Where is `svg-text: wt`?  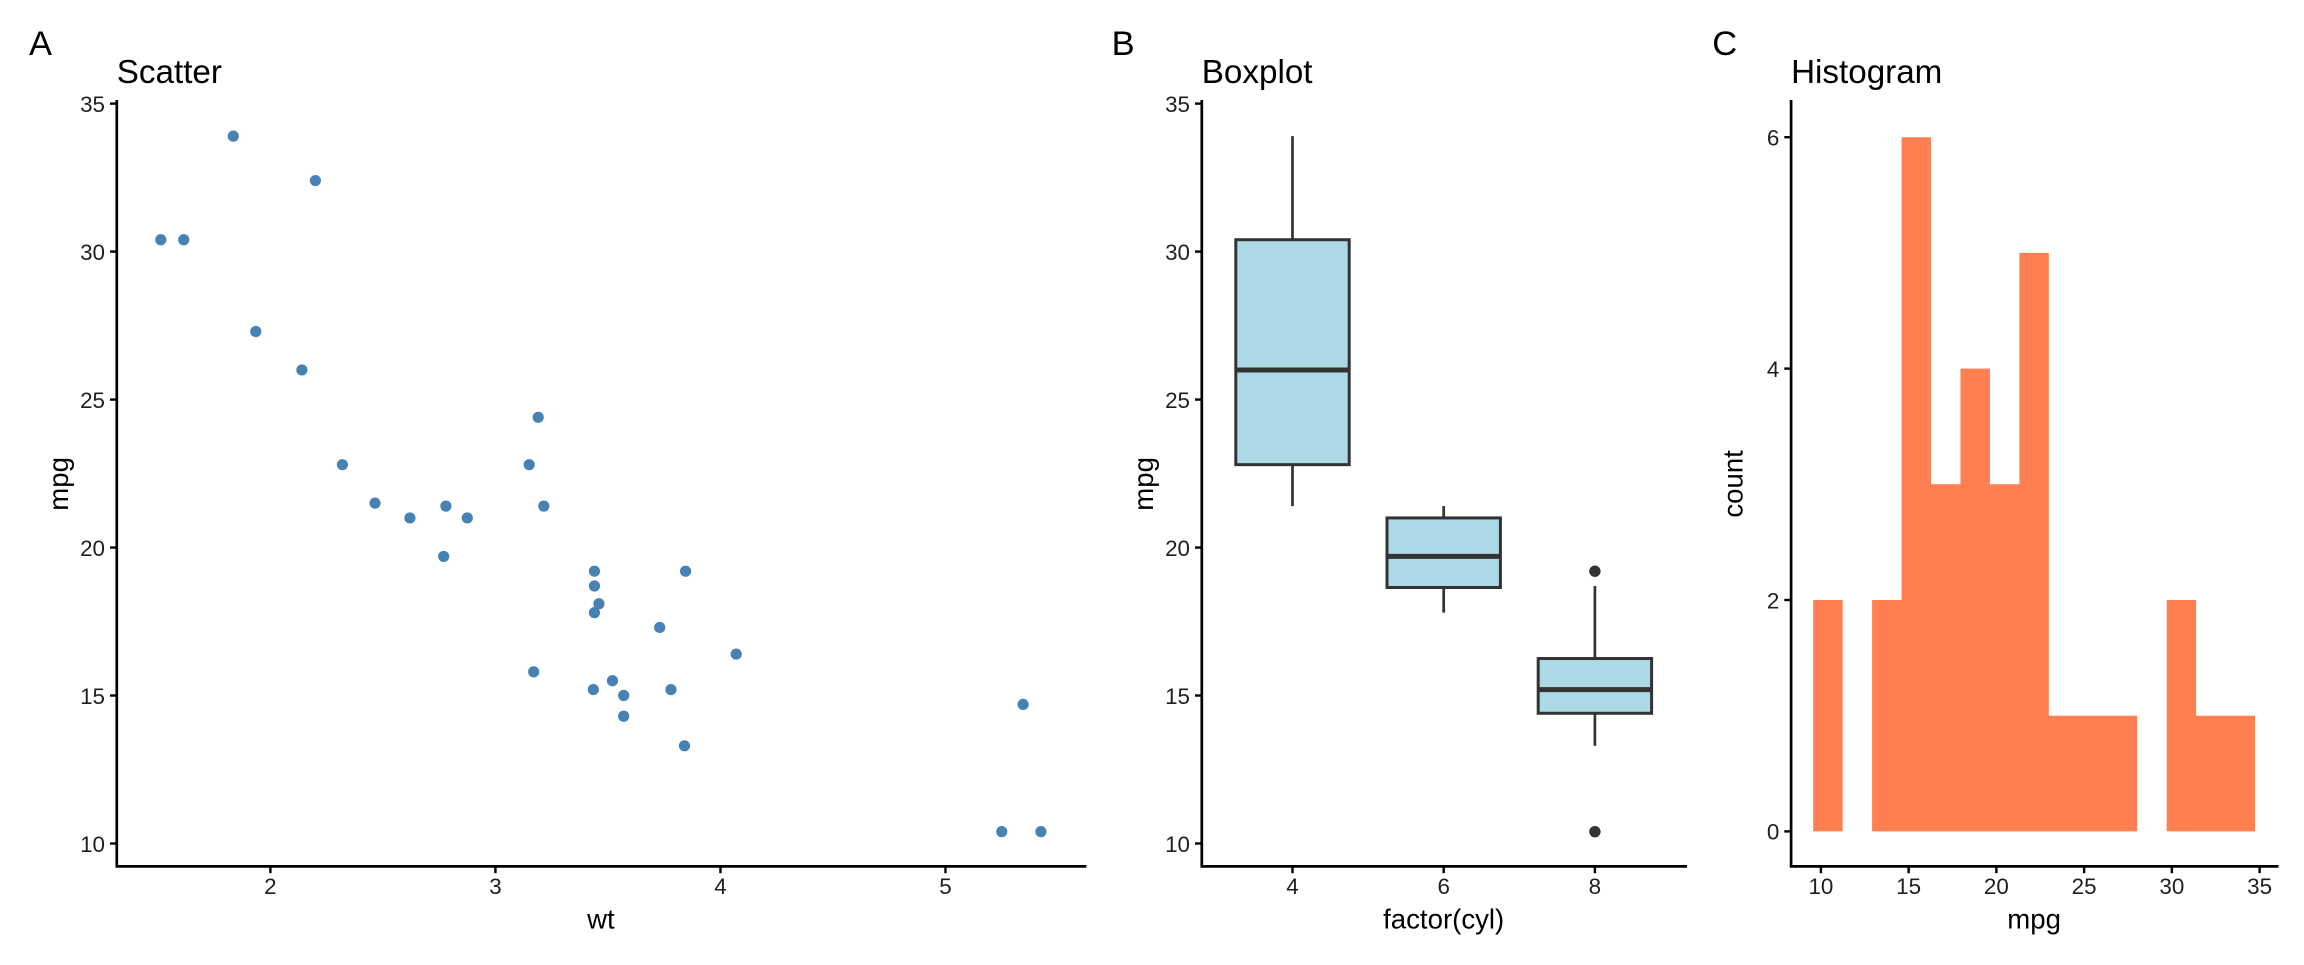 svg-text: wt is located at coordinates (600, 919).